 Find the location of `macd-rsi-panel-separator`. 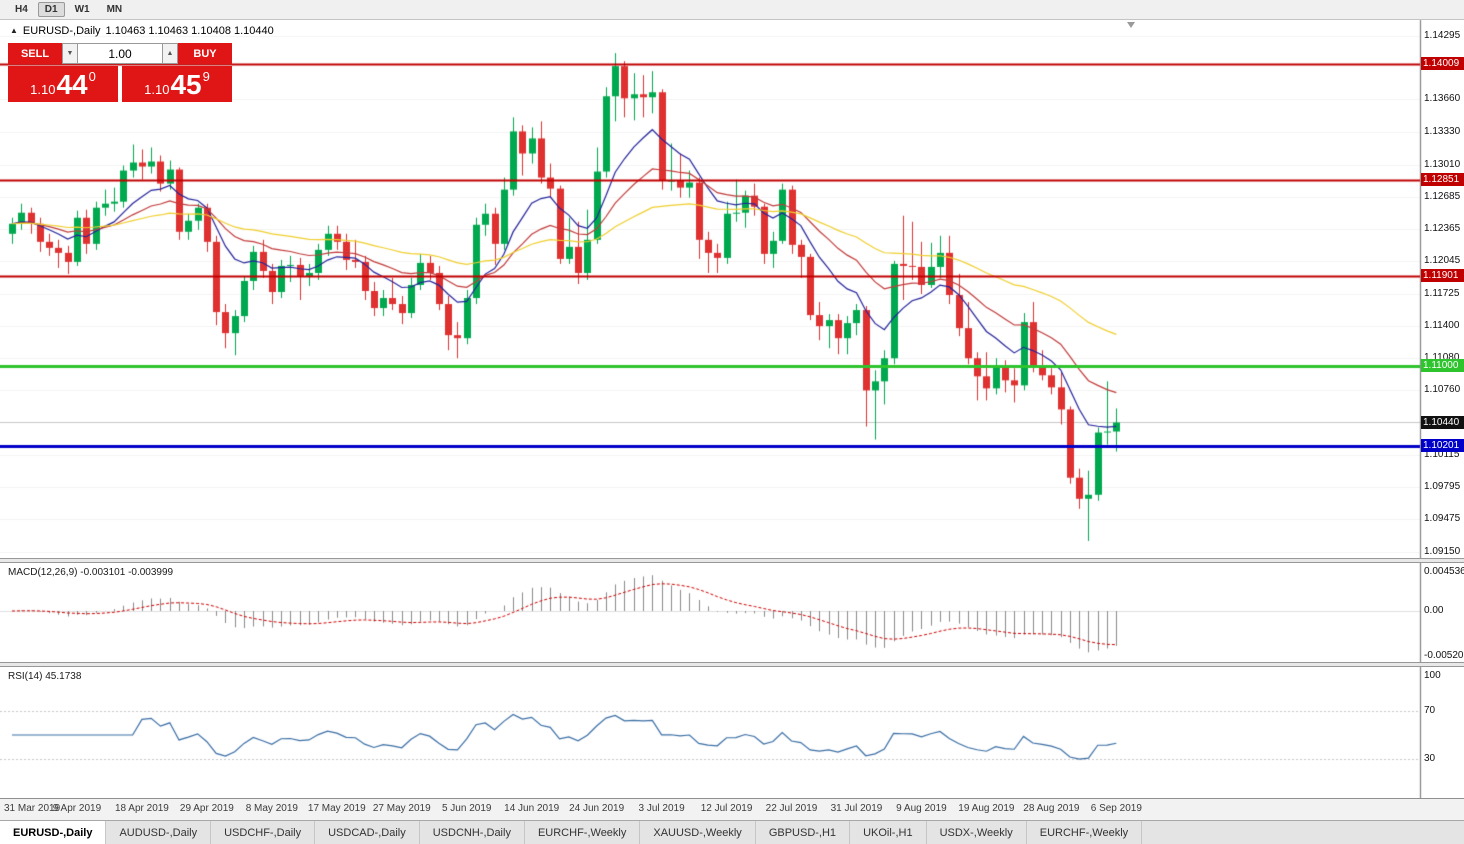

macd-rsi-panel-separator is located at coordinates (732, 664).